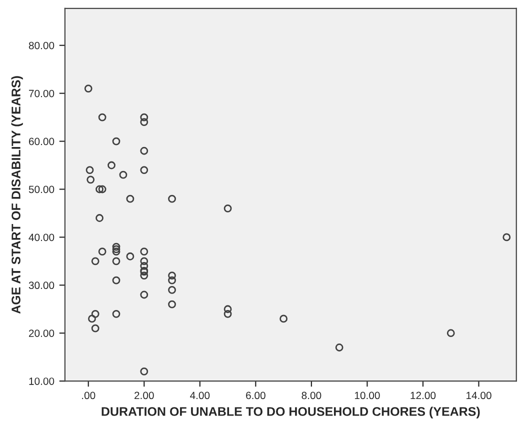  Describe the element at coordinates (41, 46) in the screenshot. I see `y-tick-label: 80.00` at that location.